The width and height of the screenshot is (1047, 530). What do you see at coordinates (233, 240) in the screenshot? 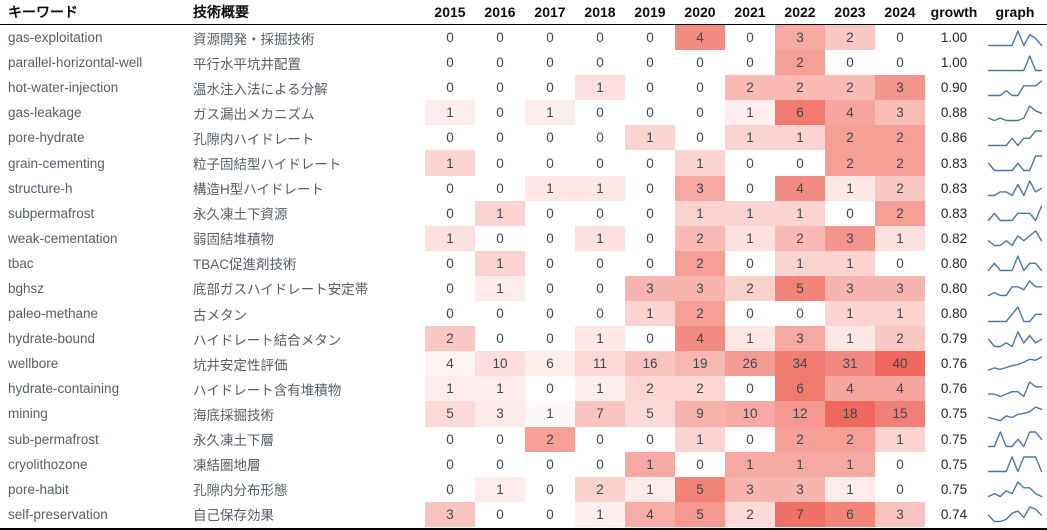
I see `description-label: 弱固結堆積物` at bounding box center [233, 240].